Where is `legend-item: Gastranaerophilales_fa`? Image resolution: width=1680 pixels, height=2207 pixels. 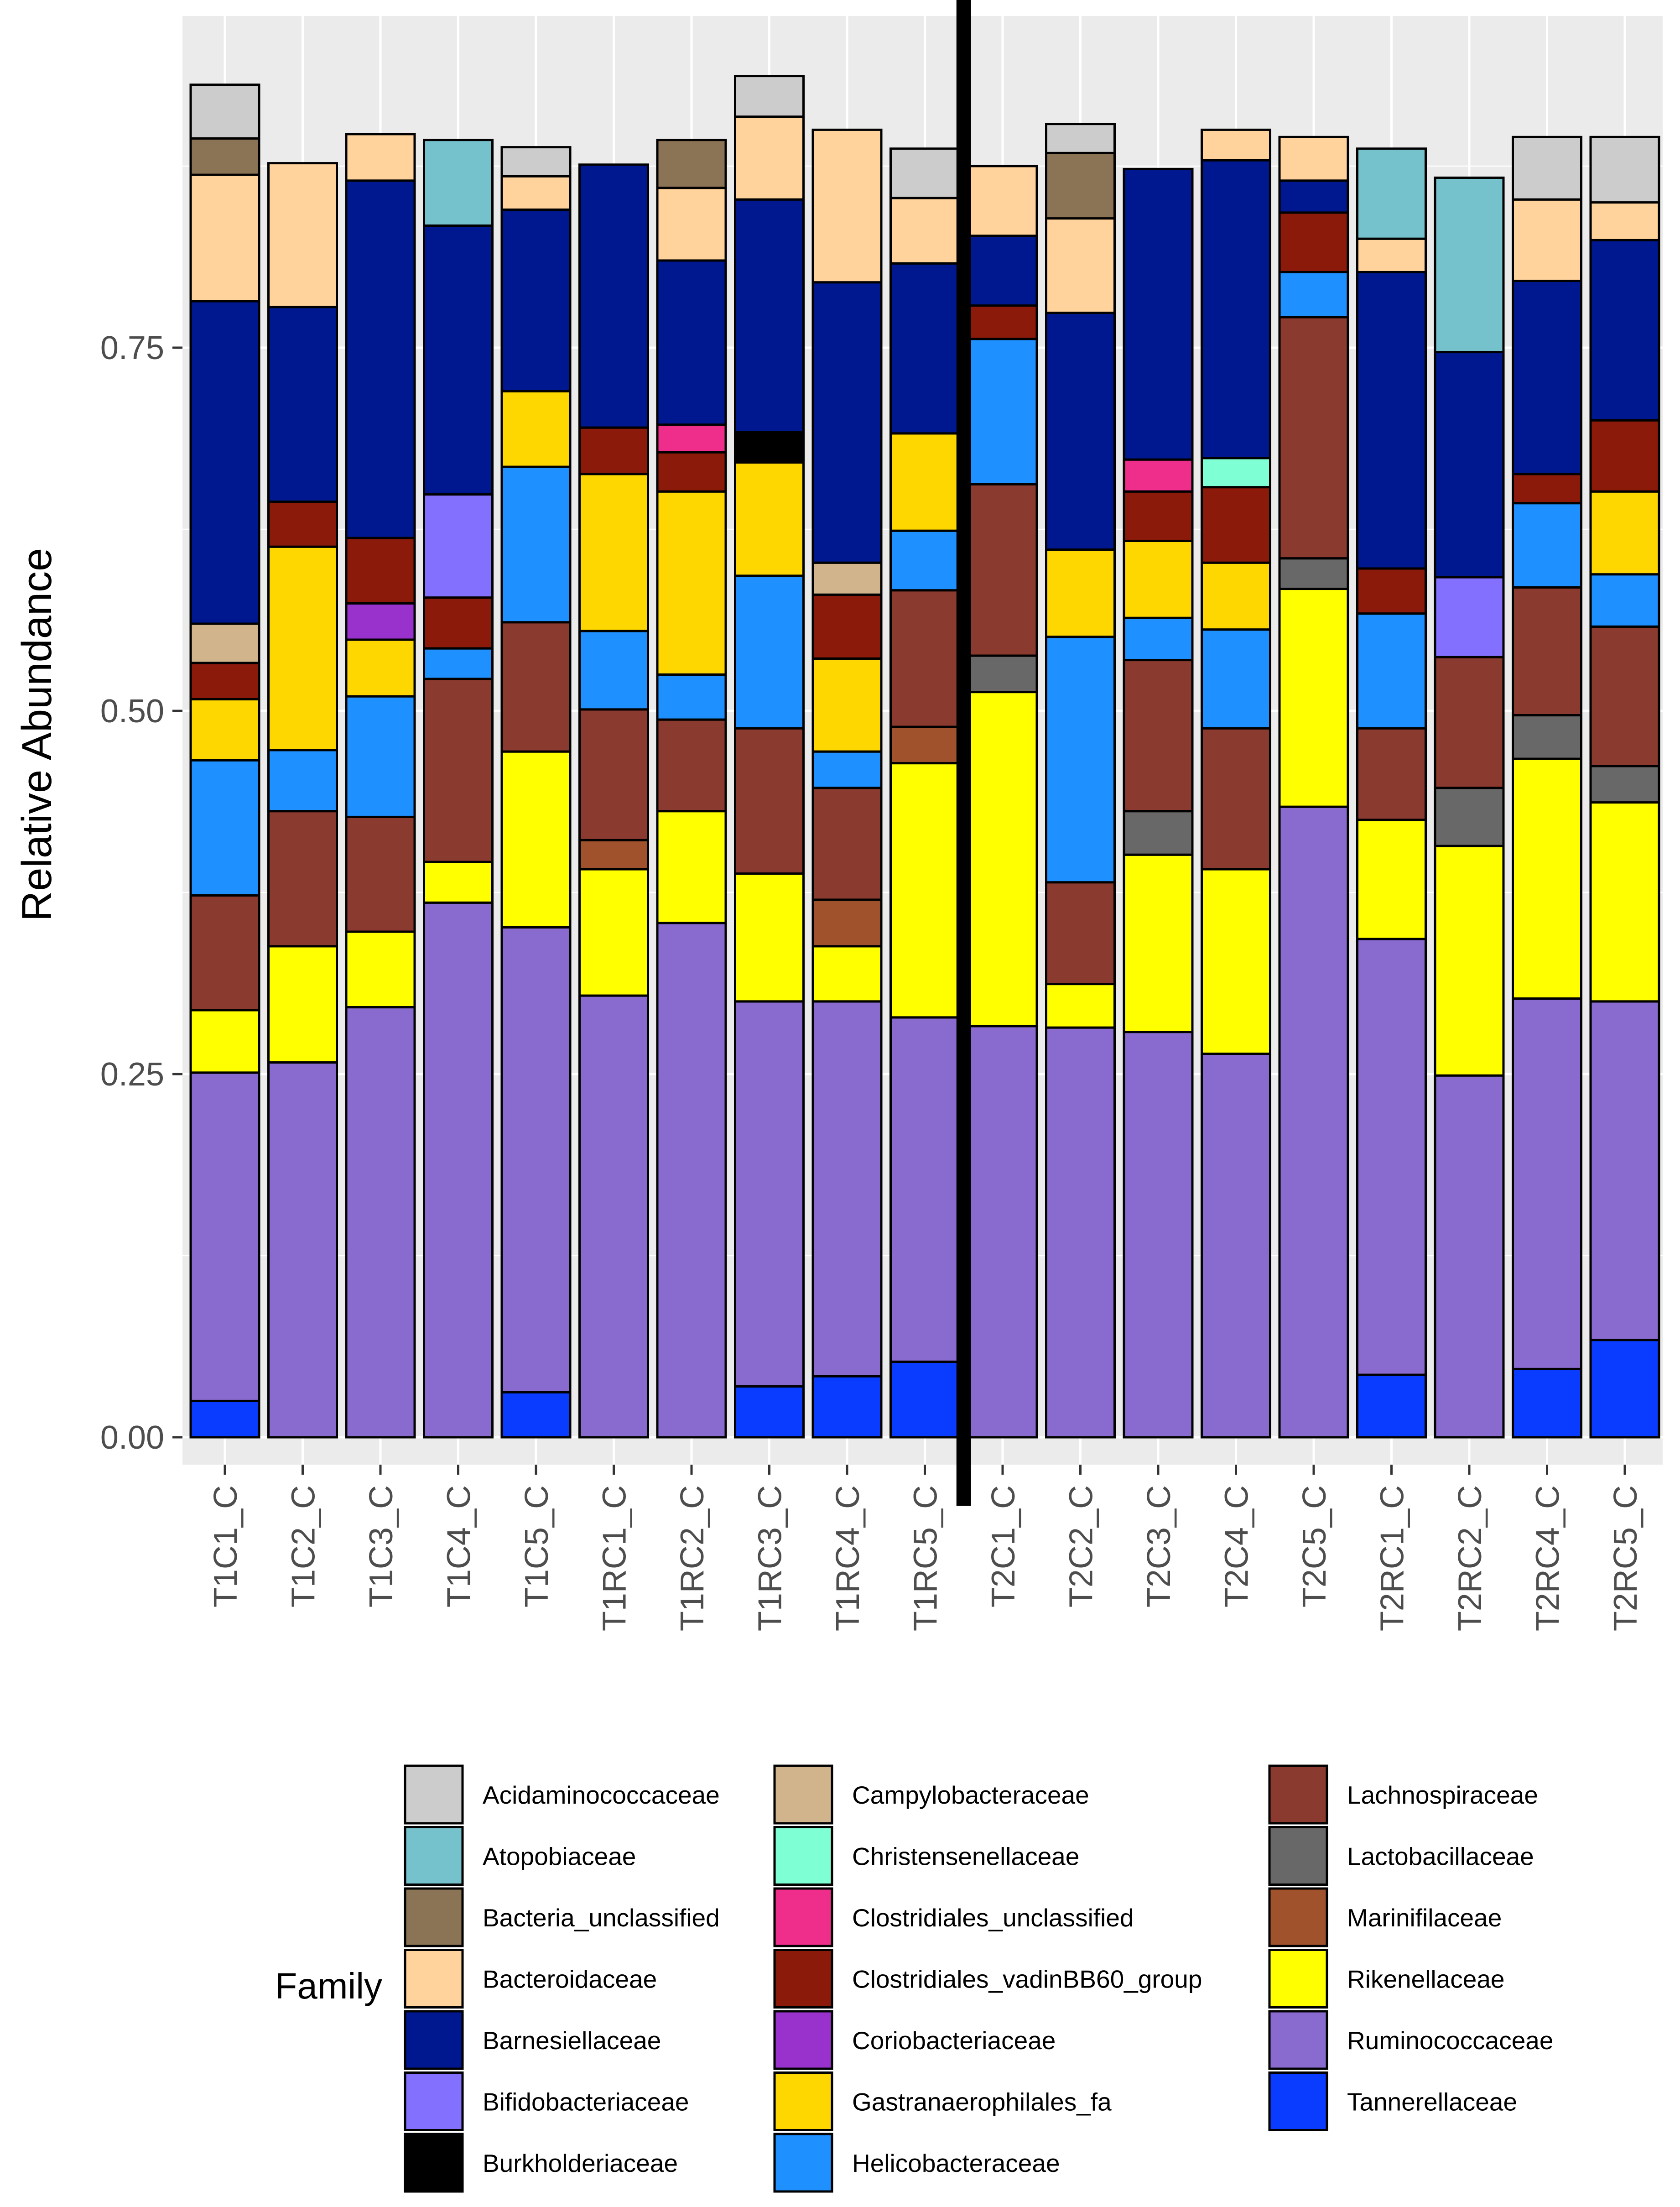 legend-item: Gastranaerophilales_fa is located at coordinates (943, 2101).